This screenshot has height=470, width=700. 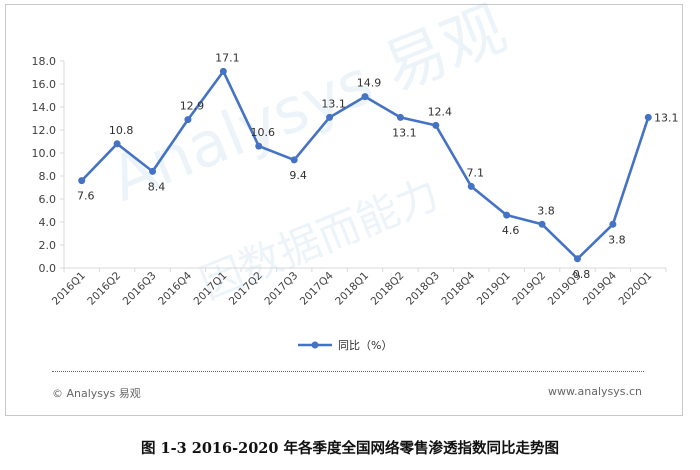 I want to click on data-label: 8.4, so click(x=157, y=186).